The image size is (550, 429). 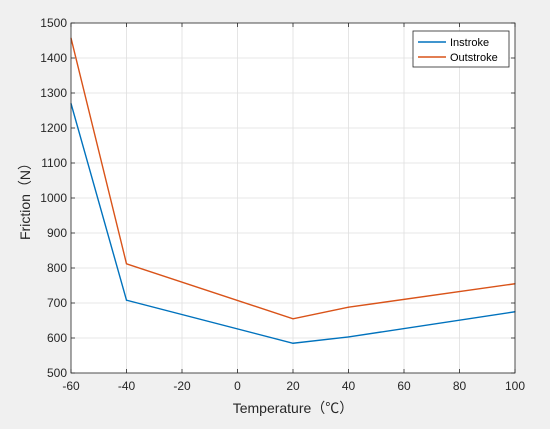 What do you see at coordinates (57, 373) in the screenshot?
I see `y-tick-label: 500` at bounding box center [57, 373].